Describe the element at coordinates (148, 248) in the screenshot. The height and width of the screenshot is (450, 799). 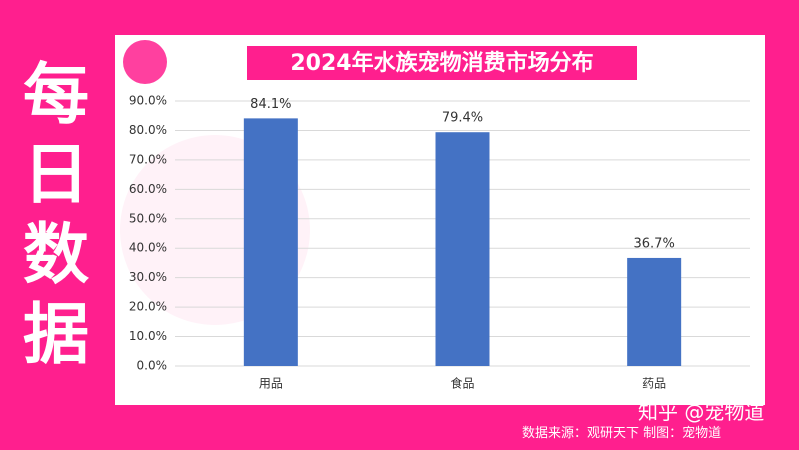
I see `y-tick-label: 40.0%` at that location.